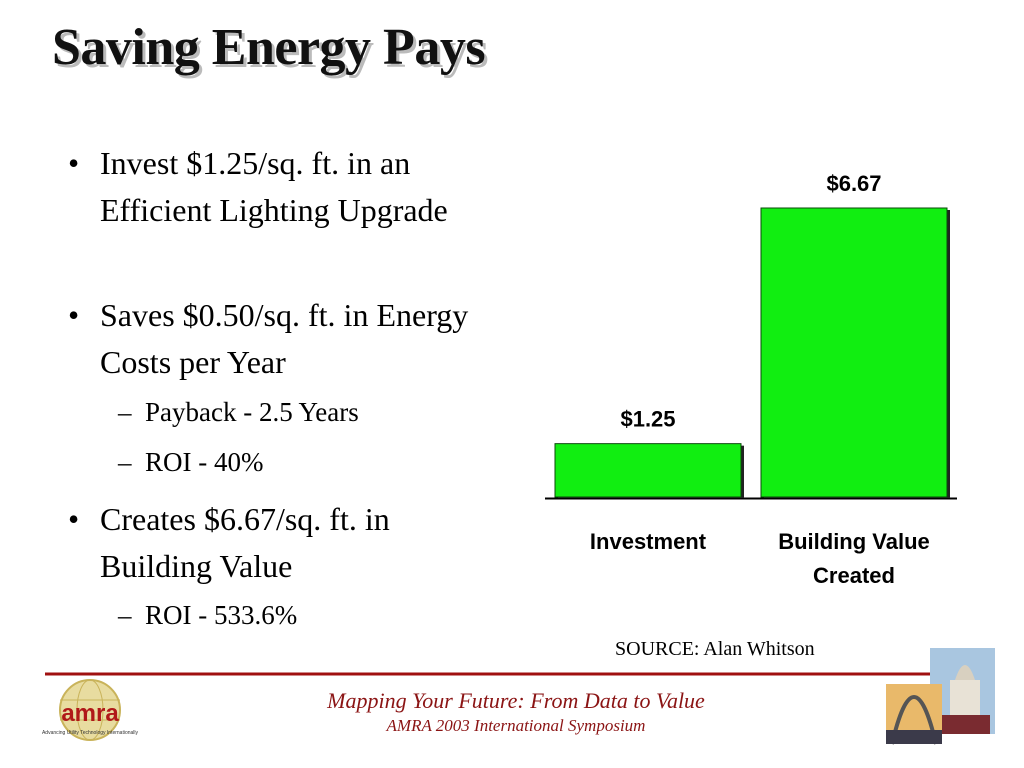 The height and width of the screenshot is (768, 1024). What do you see at coordinates (647, 419) in the screenshot?
I see `value-label: $1.25` at bounding box center [647, 419].